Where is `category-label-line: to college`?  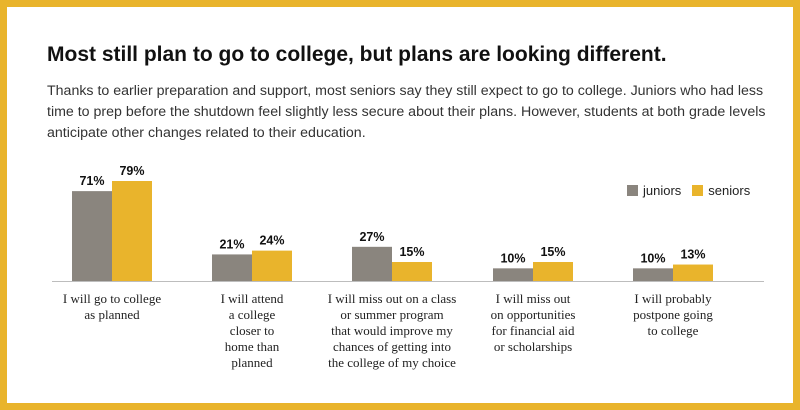
category-label-line: to college is located at coordinates (673, 330).